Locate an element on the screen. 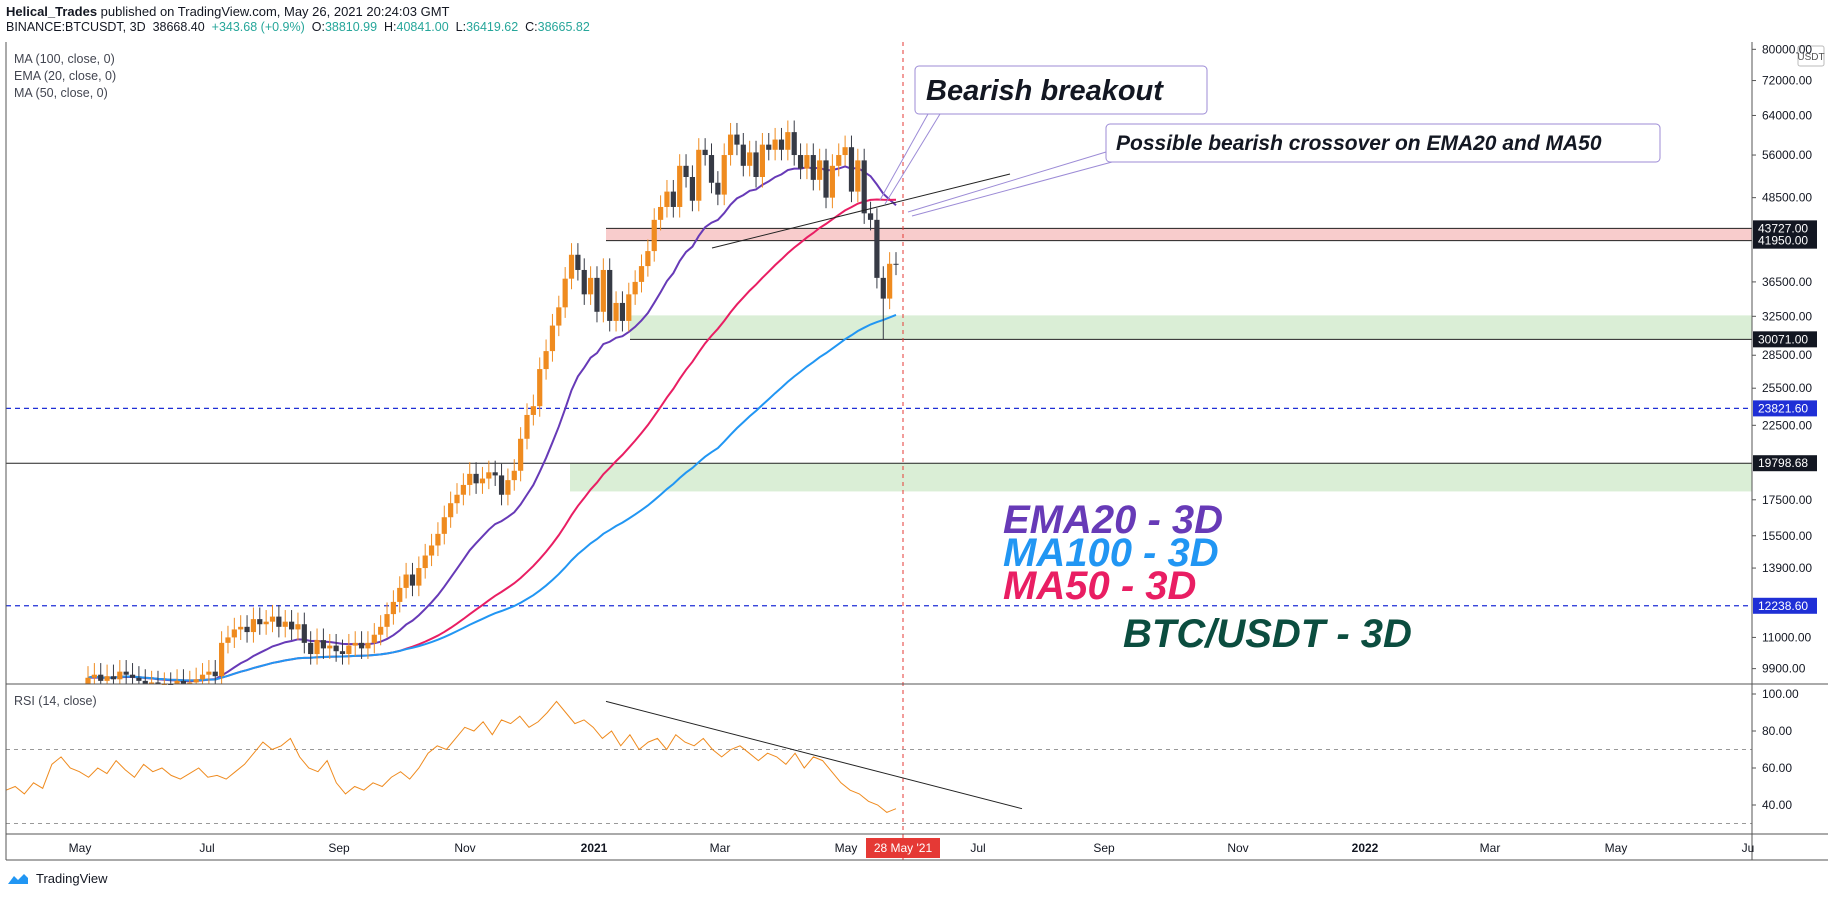 This screenshot has height=899, width=1828. pair-legend: BTC/USDT - 3D is located at coordinates (1267, 634).